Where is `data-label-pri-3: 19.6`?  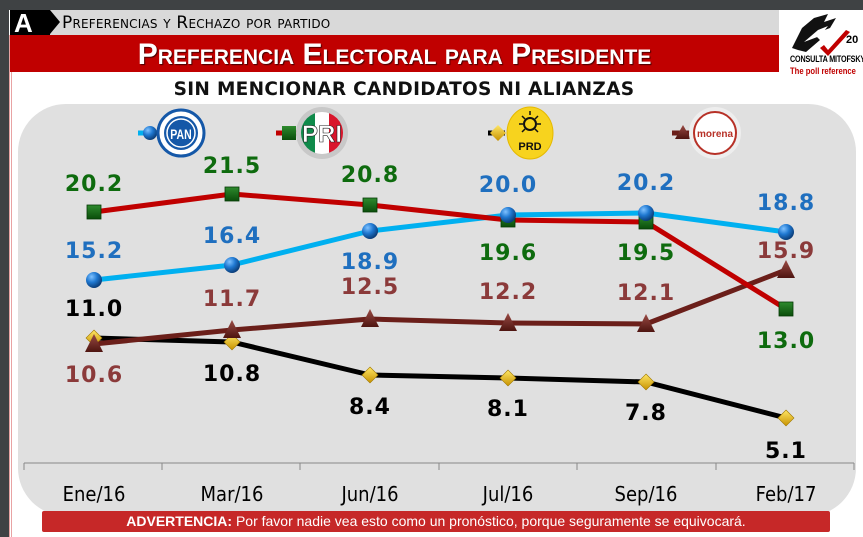
data-label-pri-3: 19.6 is located at coordinates (508, 253).